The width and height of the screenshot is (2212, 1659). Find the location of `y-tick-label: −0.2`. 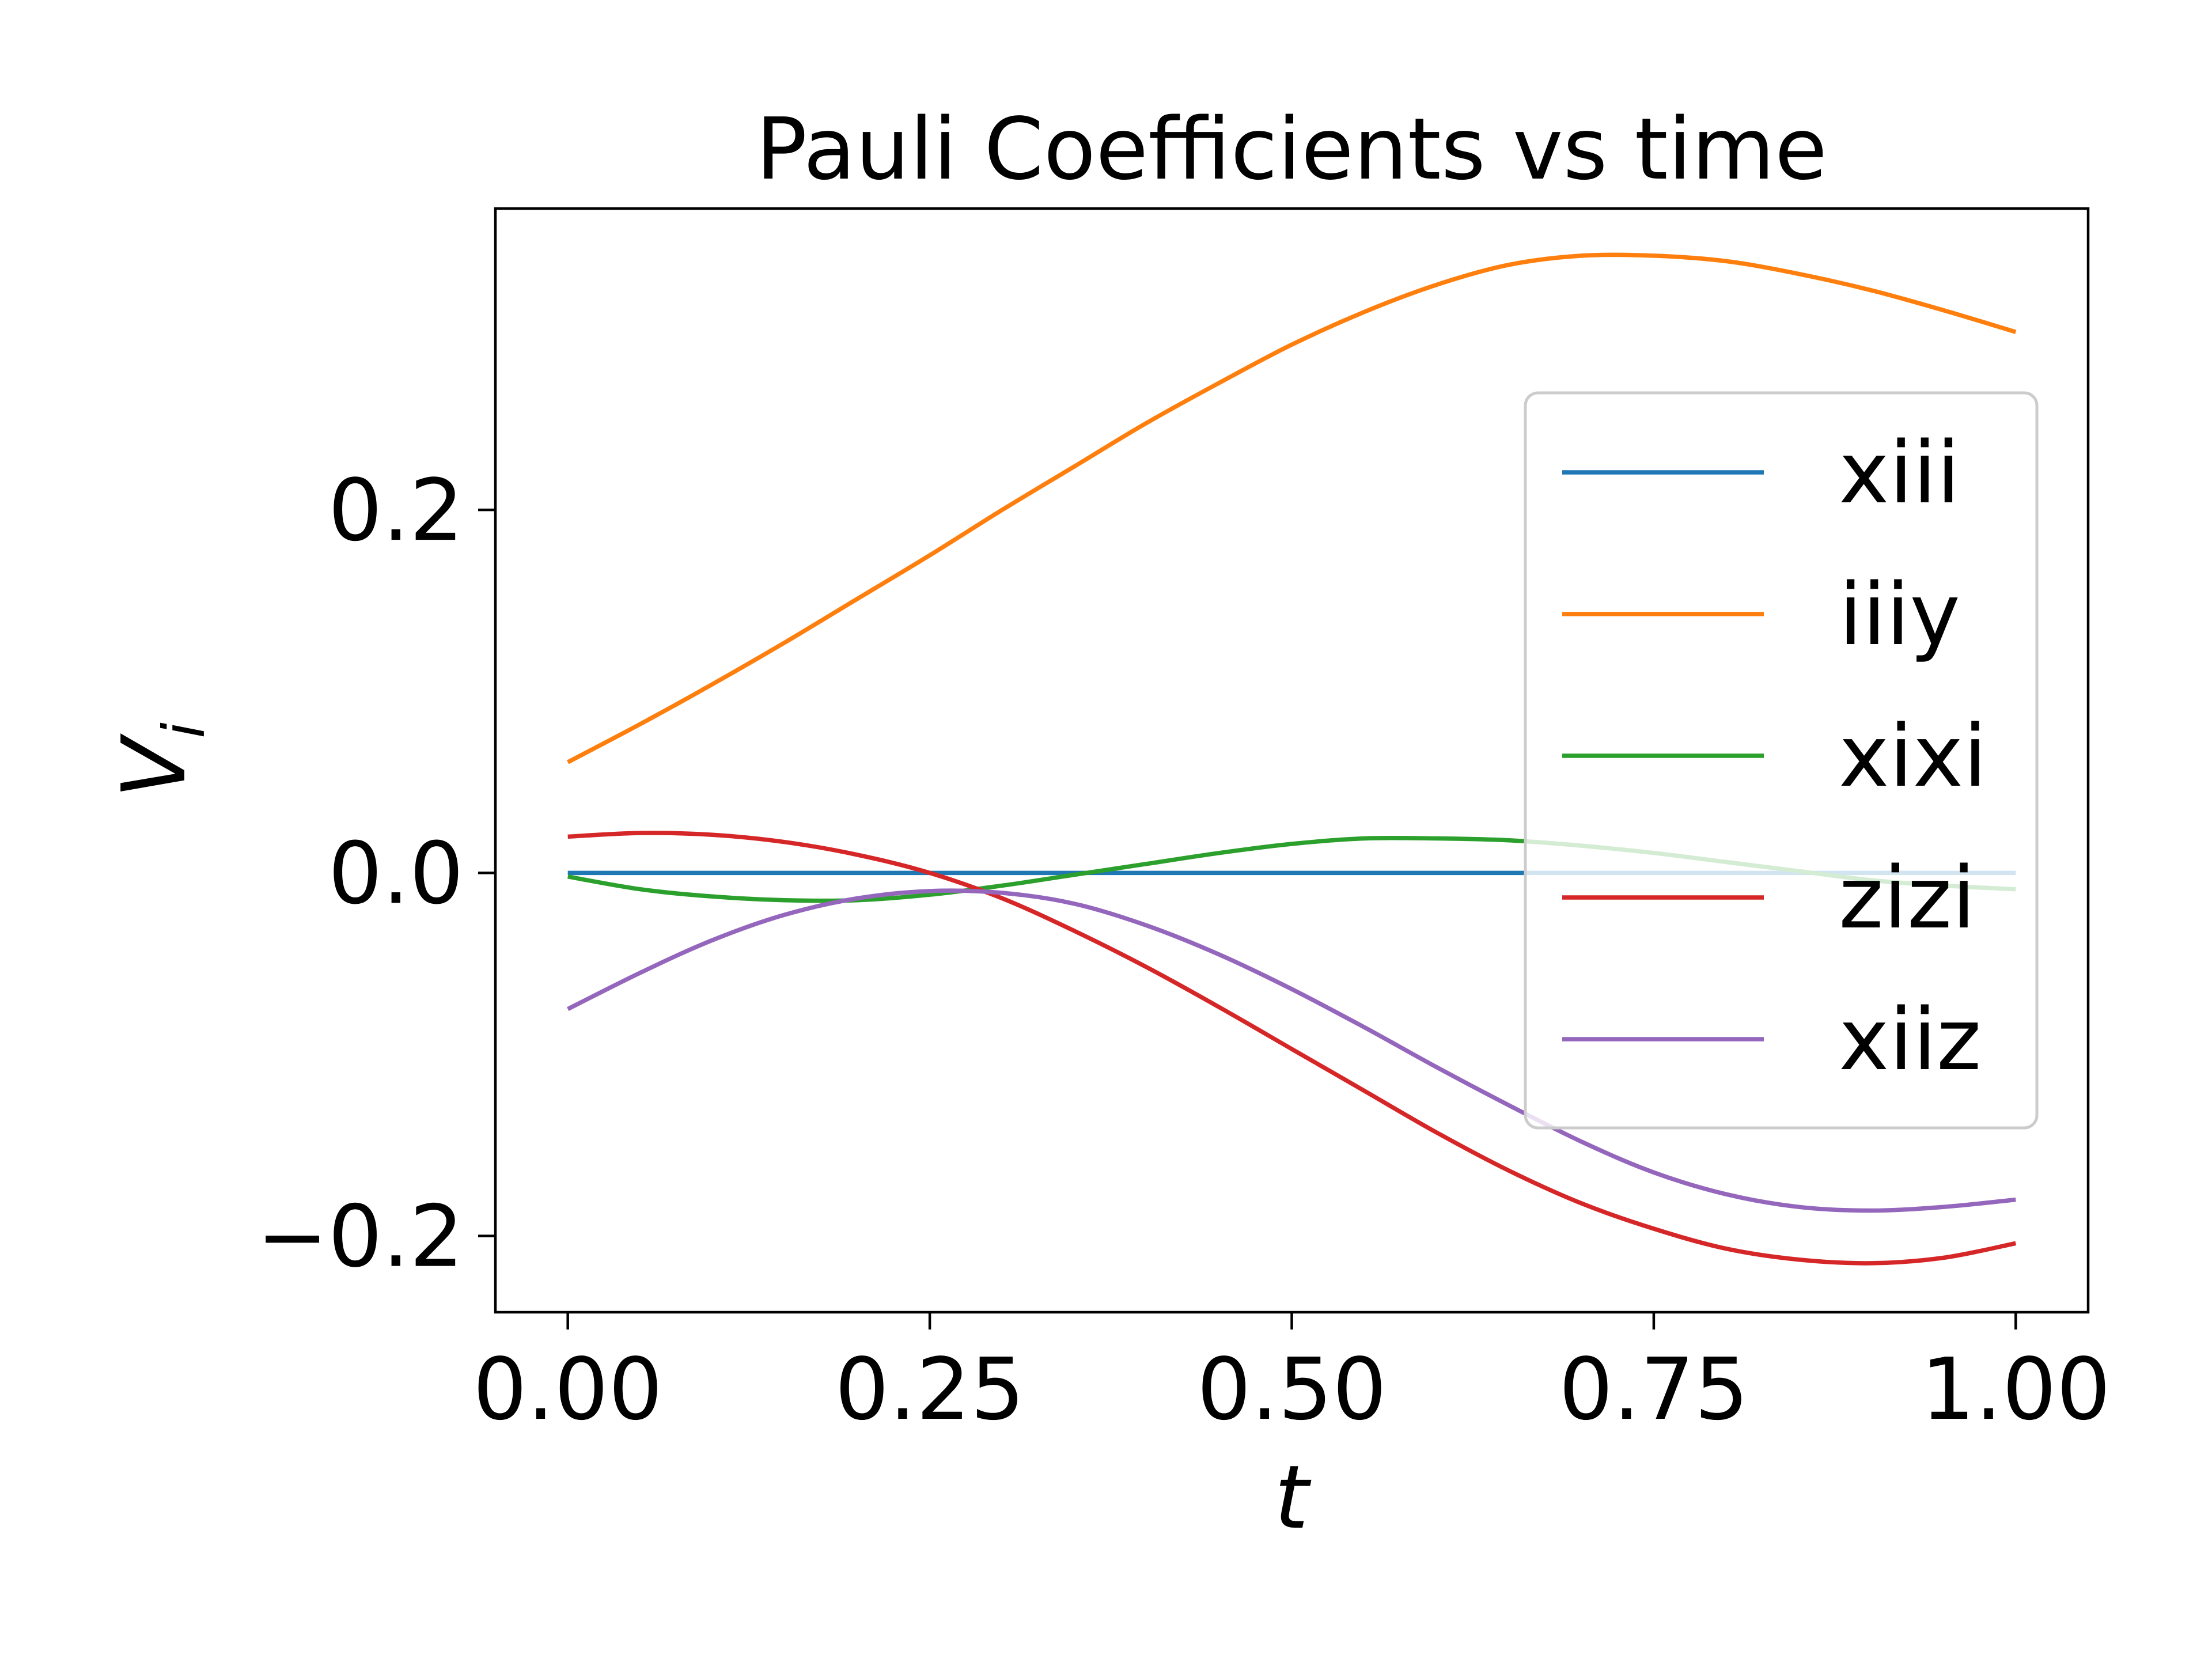

y-tick-label: −0.2 is located at coordinates (360, 1236).